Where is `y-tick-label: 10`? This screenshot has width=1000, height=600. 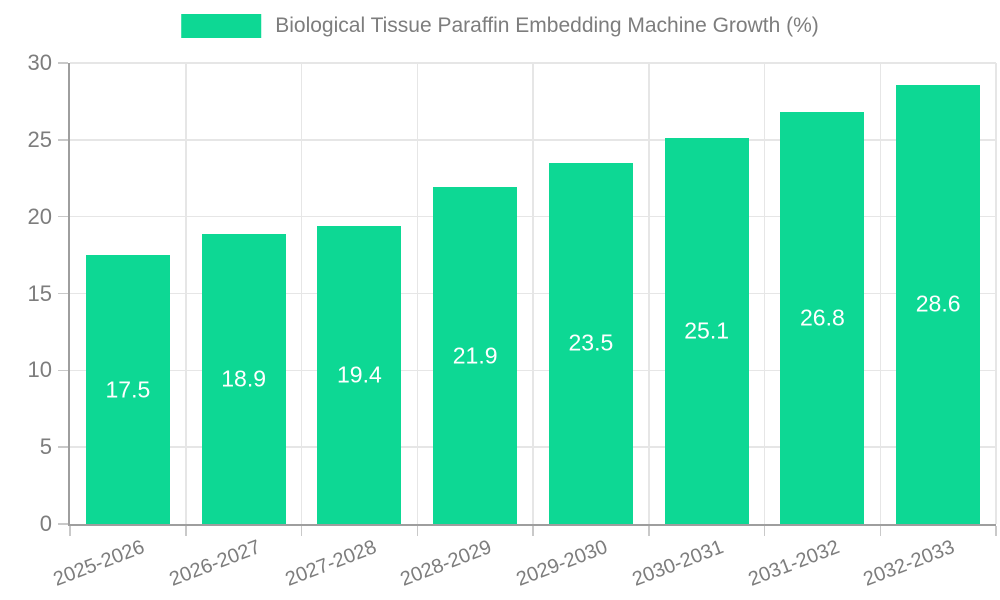 y-tick-label: 10 is located at coordinates (39, 370).